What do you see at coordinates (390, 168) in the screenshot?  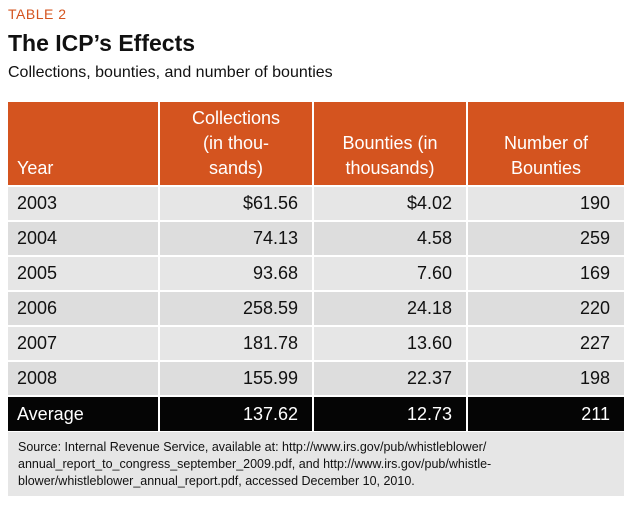 I see `header-bounties-line: thousands)` at bounding box center [390, 168].